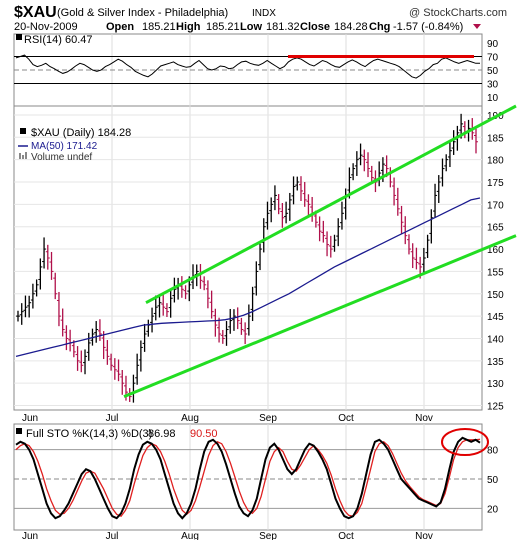 Image resolution: width=520 pixels, height=545 pixels. Describe the element at coordinates (495, 183) in the screenshot. I see `price-tick-label: 175` at that location.